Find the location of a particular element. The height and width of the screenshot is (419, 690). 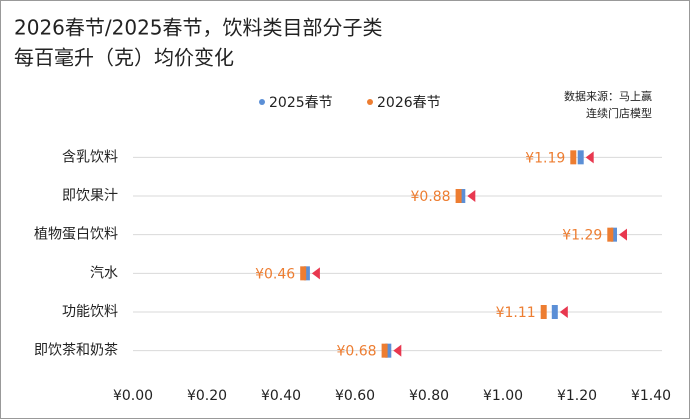

y-tick-label: 含乳饮料 is located at coordinates (90, 157).